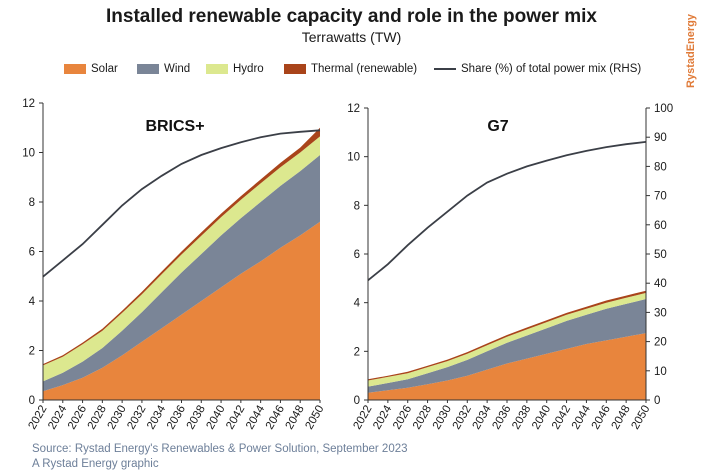  I want to click on p0-x-tick-label: 2024, so click(57, 417).